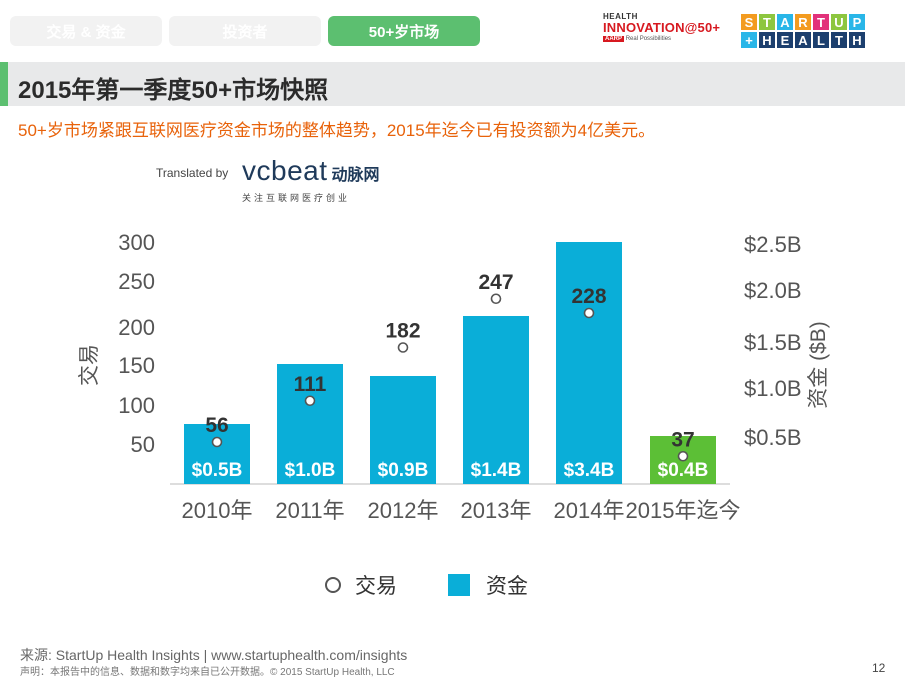  I want to click on logo-hi-line3: AARP Real Possibilities, so click(663, 39).